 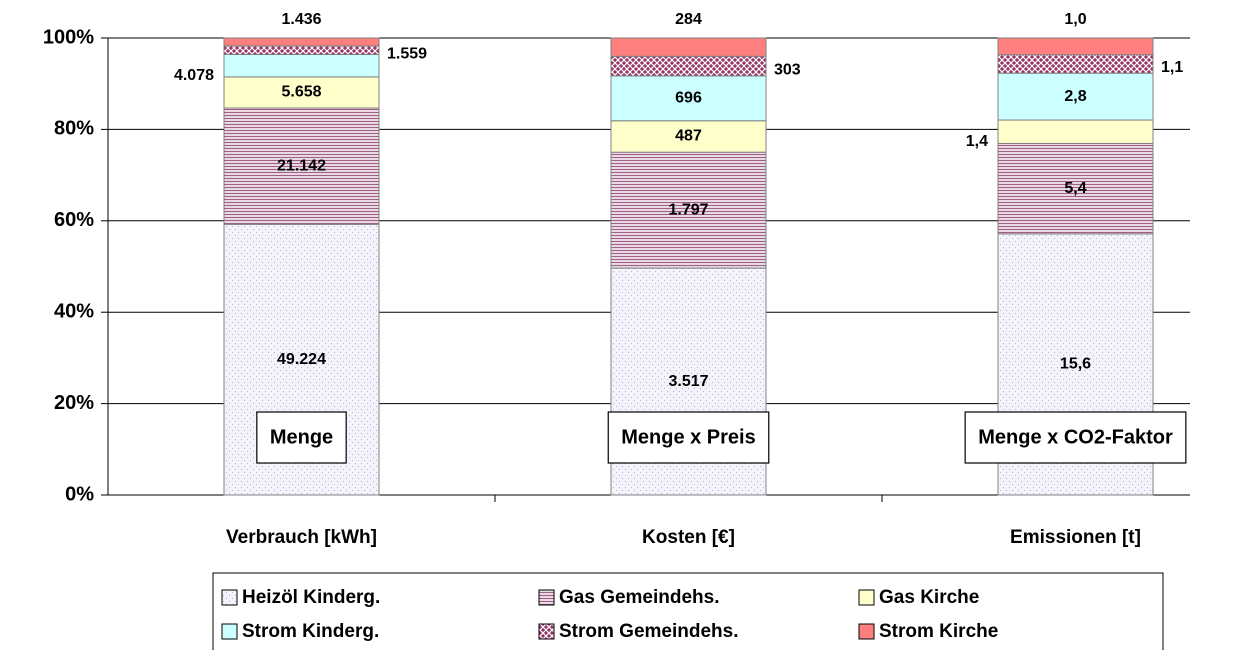 What do you see at coordinates (74, 129) in the screenshot?
I see `y-tick-label: 80%` at bounding box center [74, 129].